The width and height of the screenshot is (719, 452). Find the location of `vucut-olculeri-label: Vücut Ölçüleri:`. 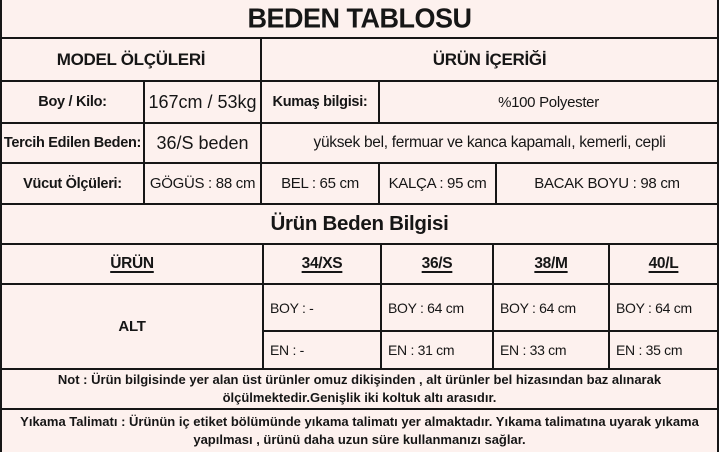

vucut-olculeri-label: Vücut Ölçüleri: is located at coordinates (73, 183).